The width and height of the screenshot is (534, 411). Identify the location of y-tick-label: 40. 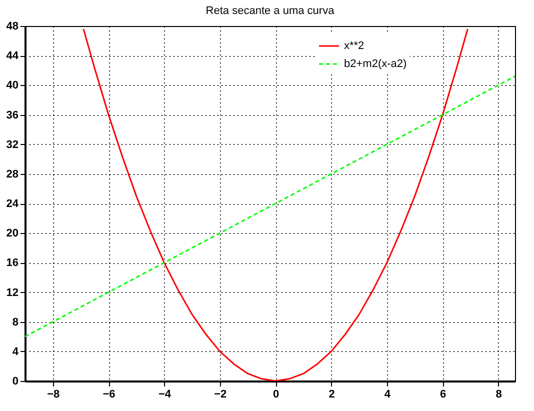
(12, 86).